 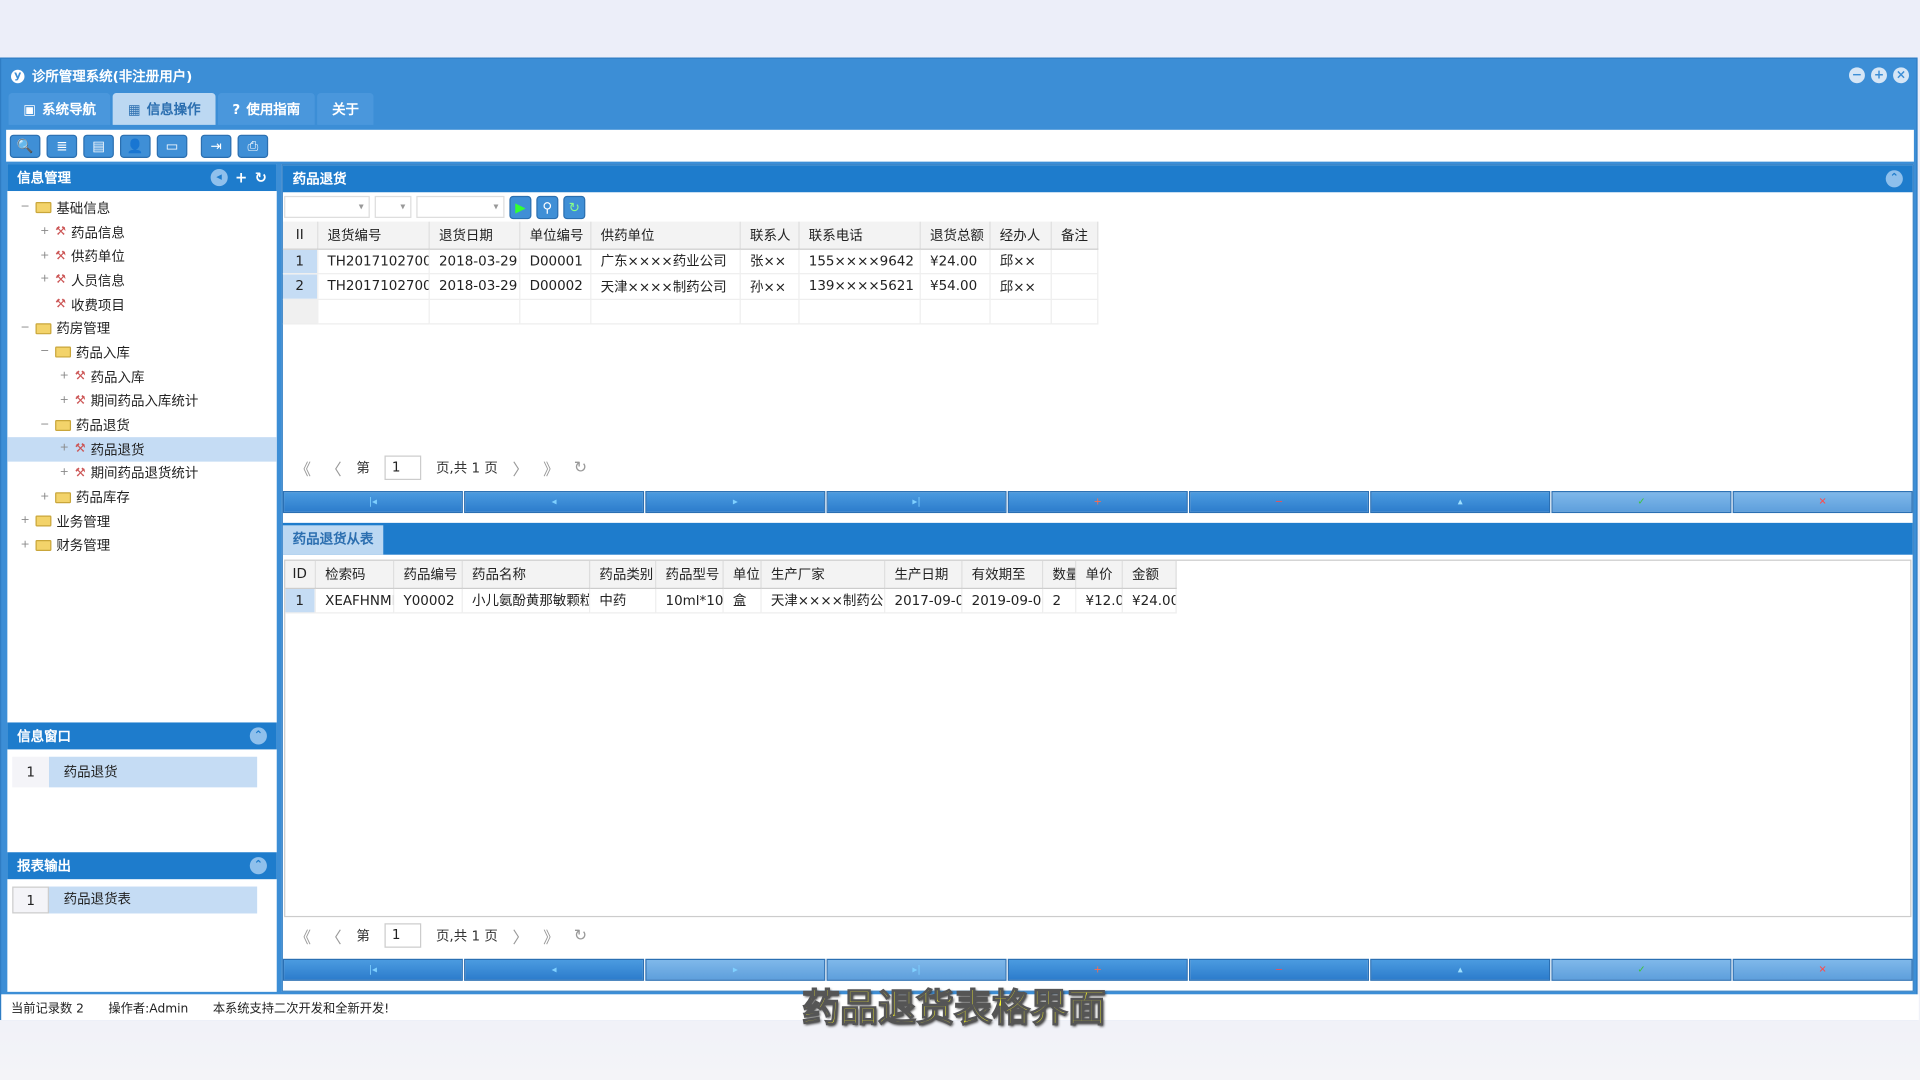 What do you see at coordinates (955, 235) in the screenshot?
I see `column-header: 退货总额` at bounding box center [955, 235].